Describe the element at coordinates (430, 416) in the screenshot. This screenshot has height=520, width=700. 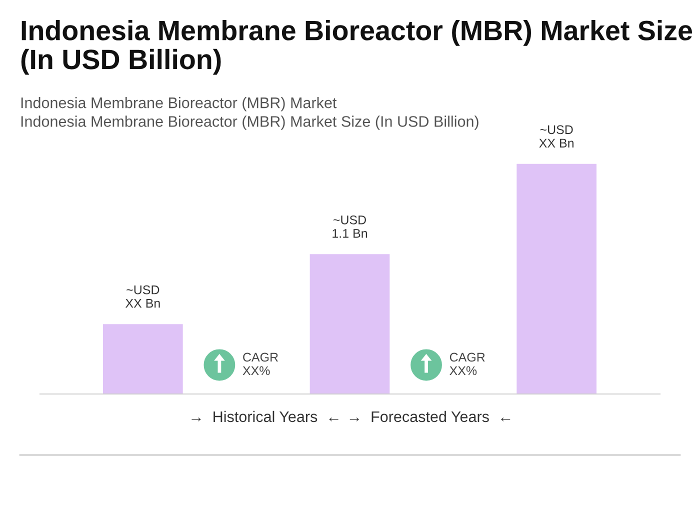
I see `text: → Forecasted Years ←` at that location.